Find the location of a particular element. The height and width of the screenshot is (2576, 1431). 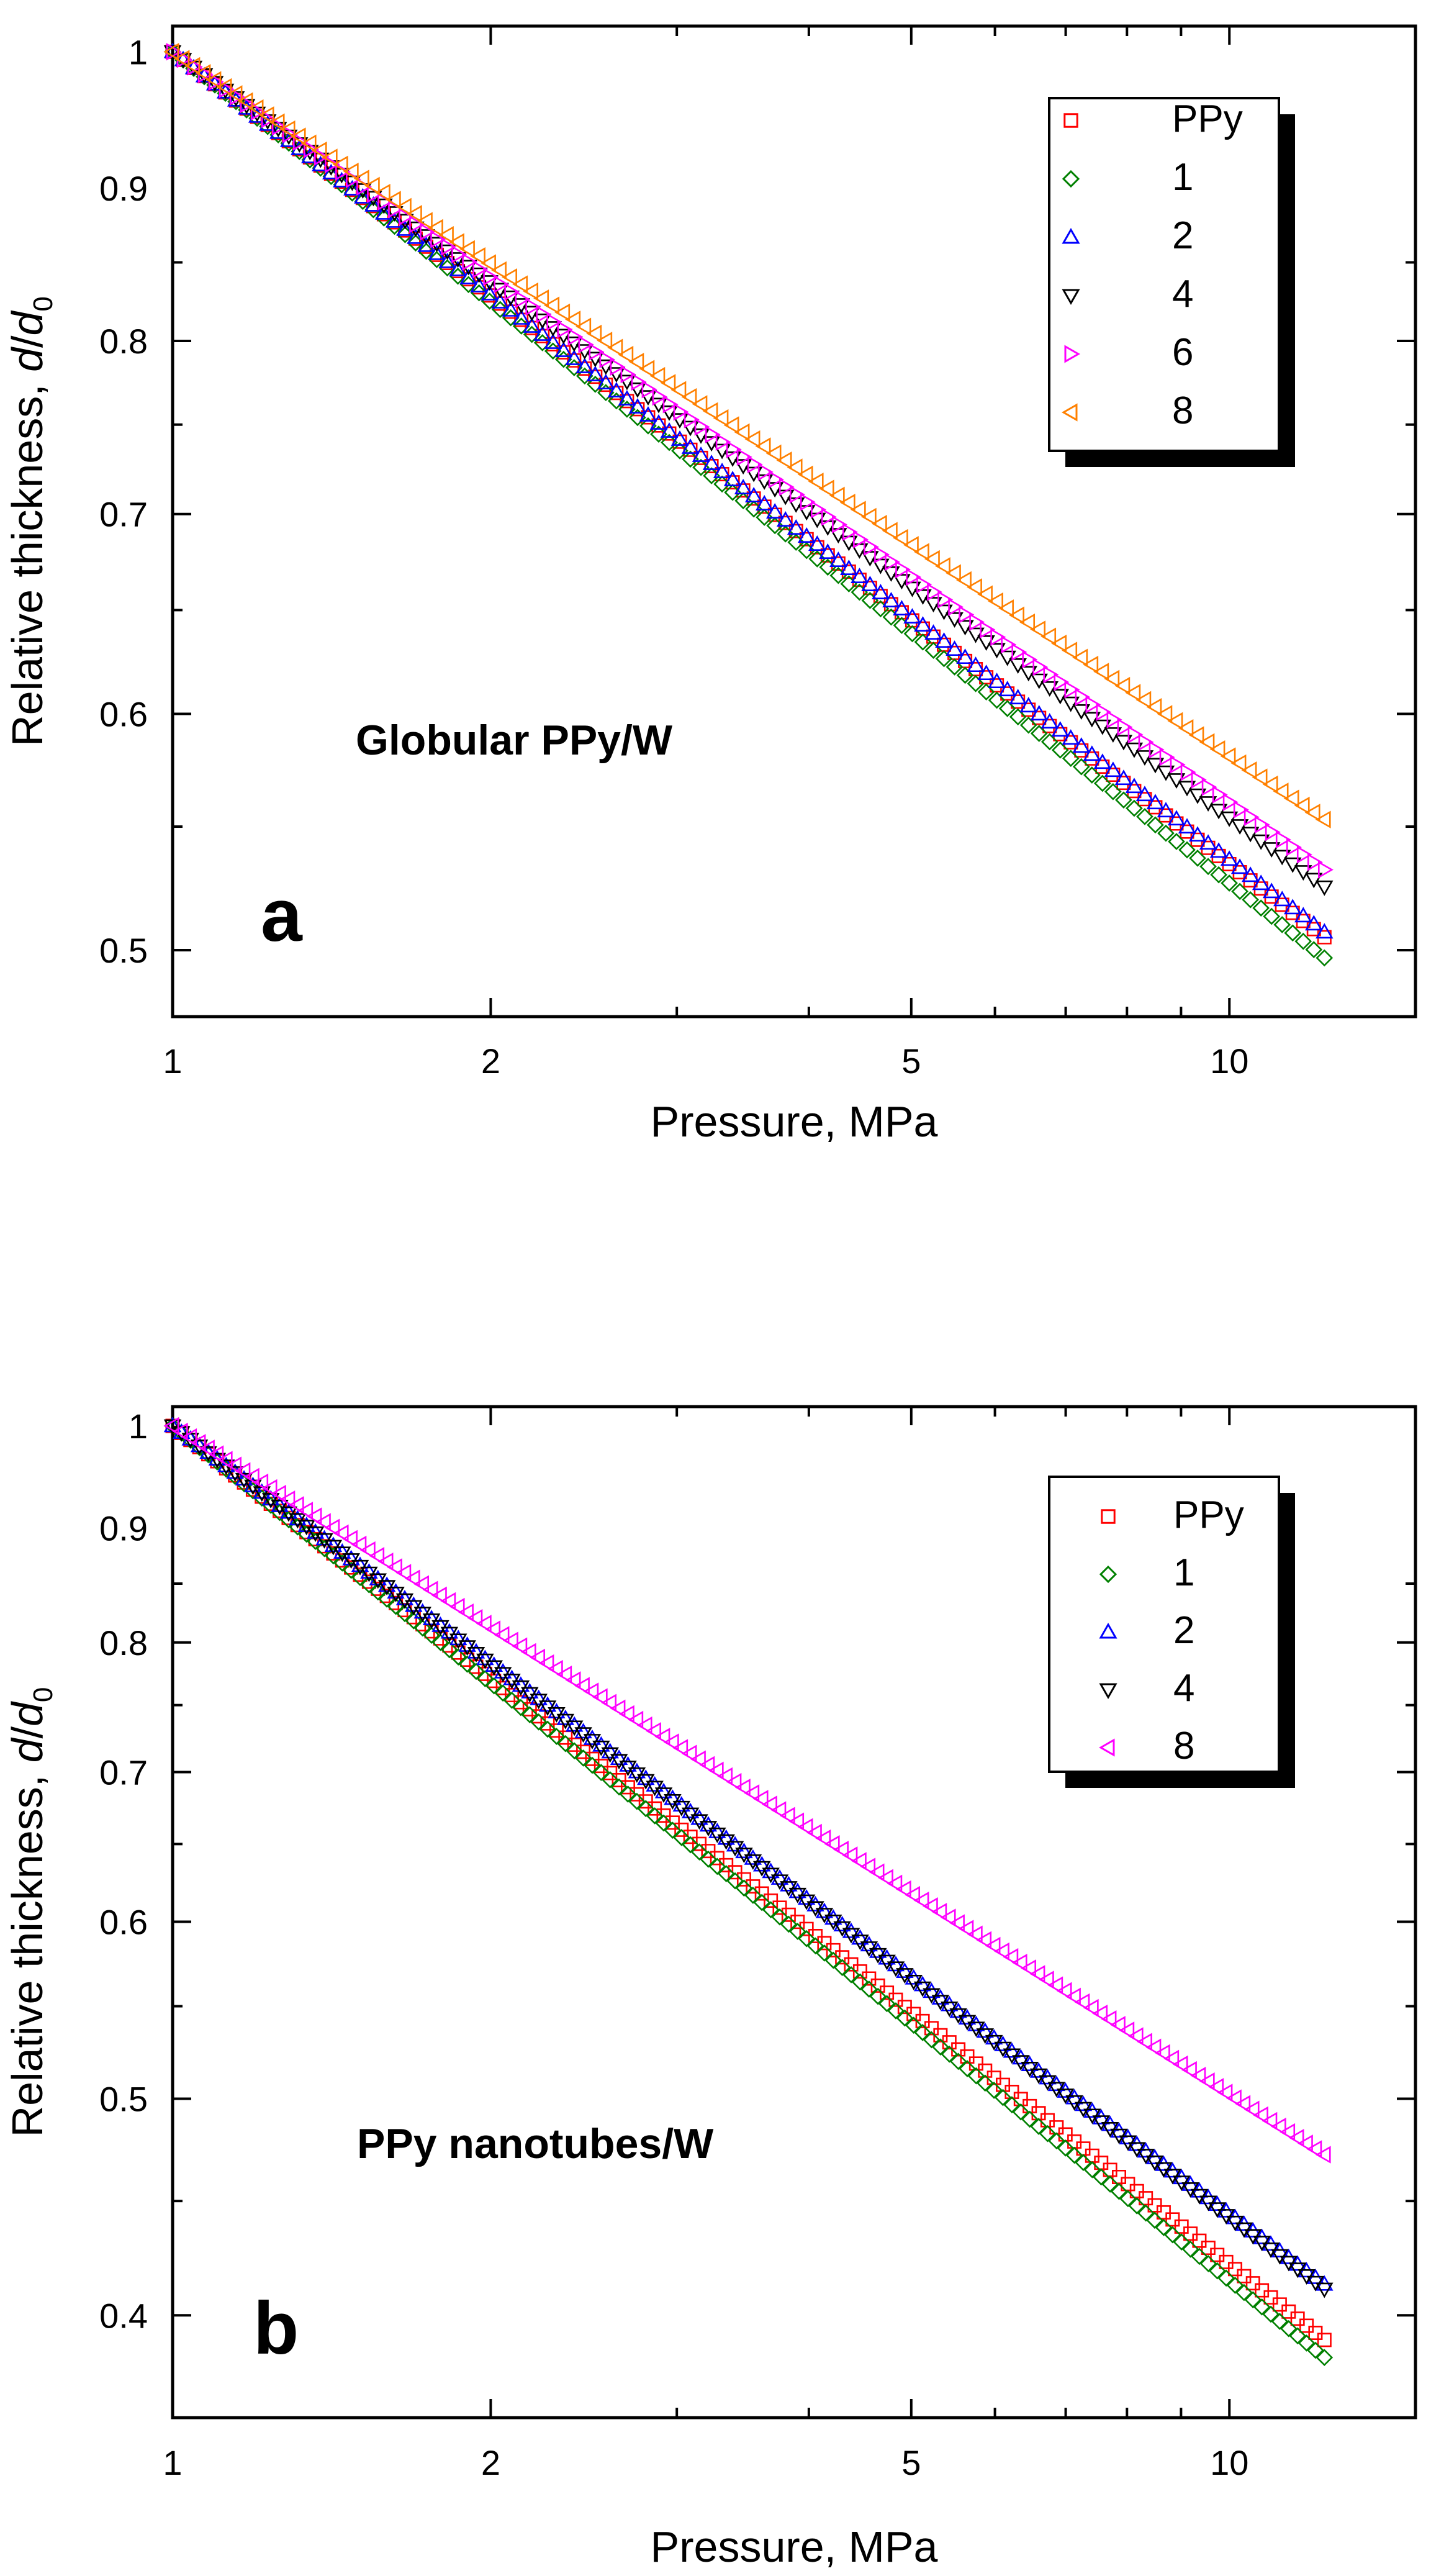

x-tick-label: 1 is located at coordinates (172, 2462).